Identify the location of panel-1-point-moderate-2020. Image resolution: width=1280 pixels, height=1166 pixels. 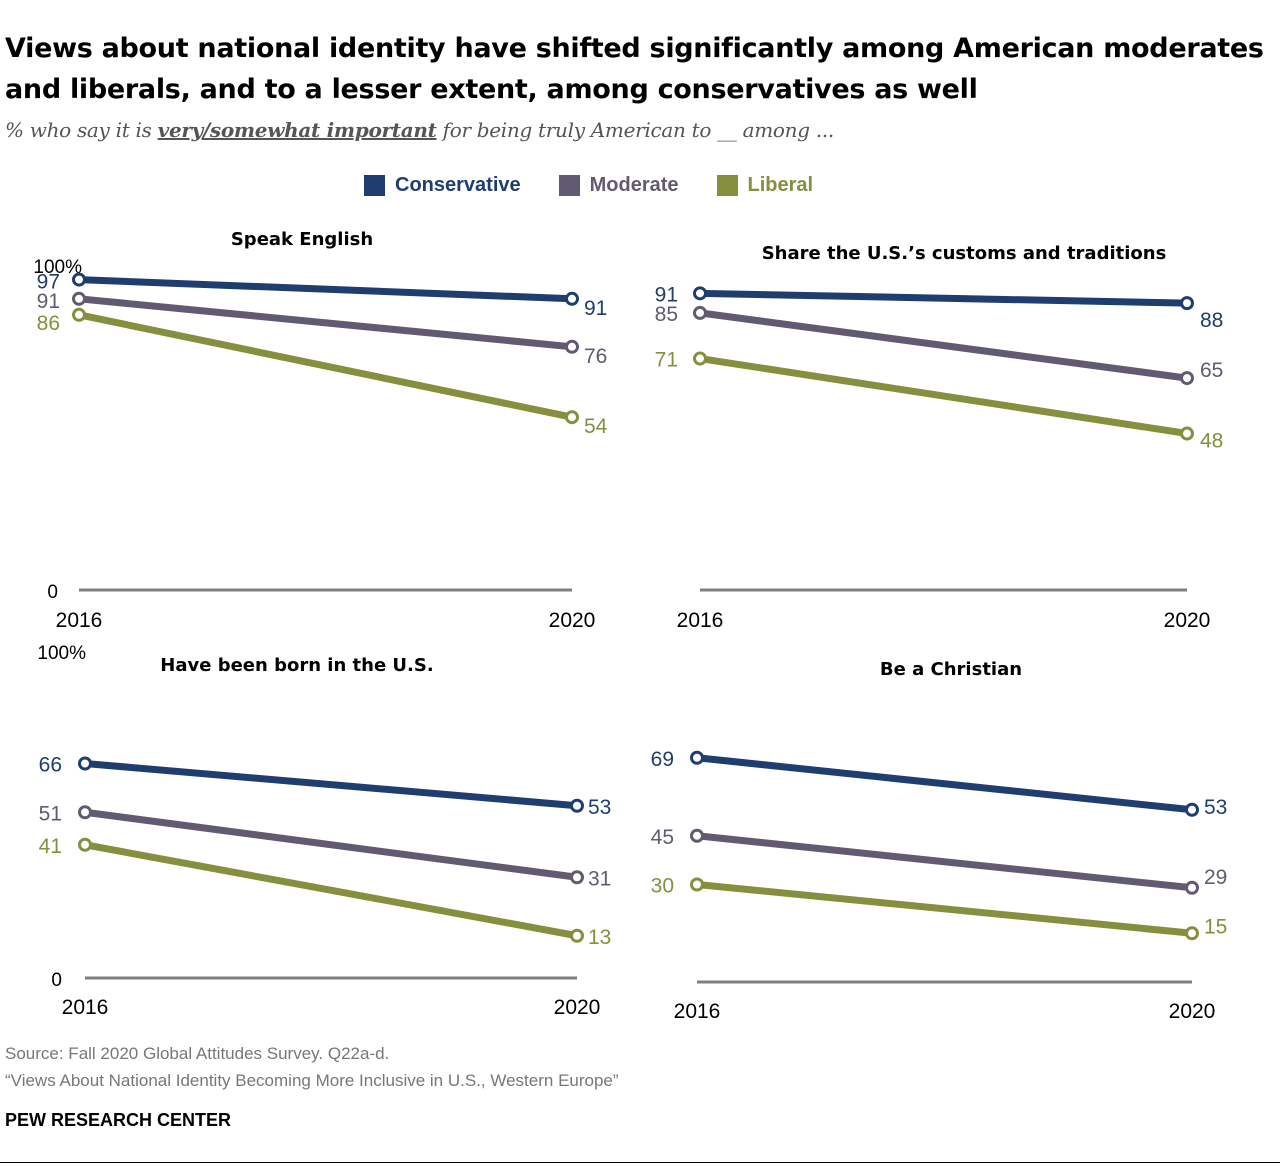
(572, 346).